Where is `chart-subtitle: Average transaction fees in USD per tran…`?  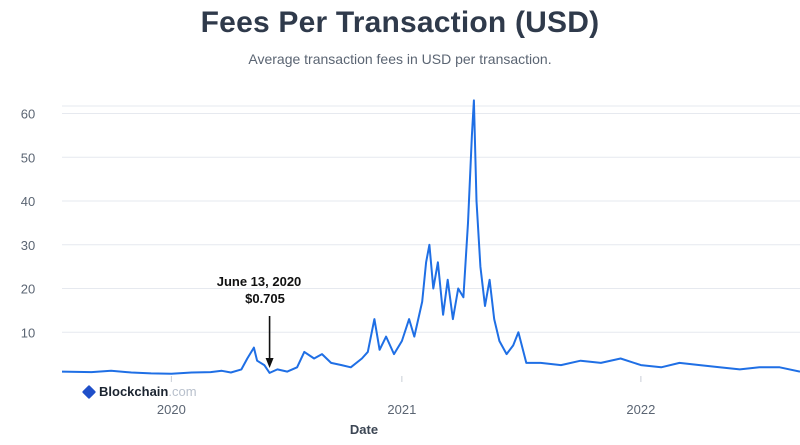
chart-subtitle: Average transaction fees in USD per tran… is located at coordinates (400, 59).